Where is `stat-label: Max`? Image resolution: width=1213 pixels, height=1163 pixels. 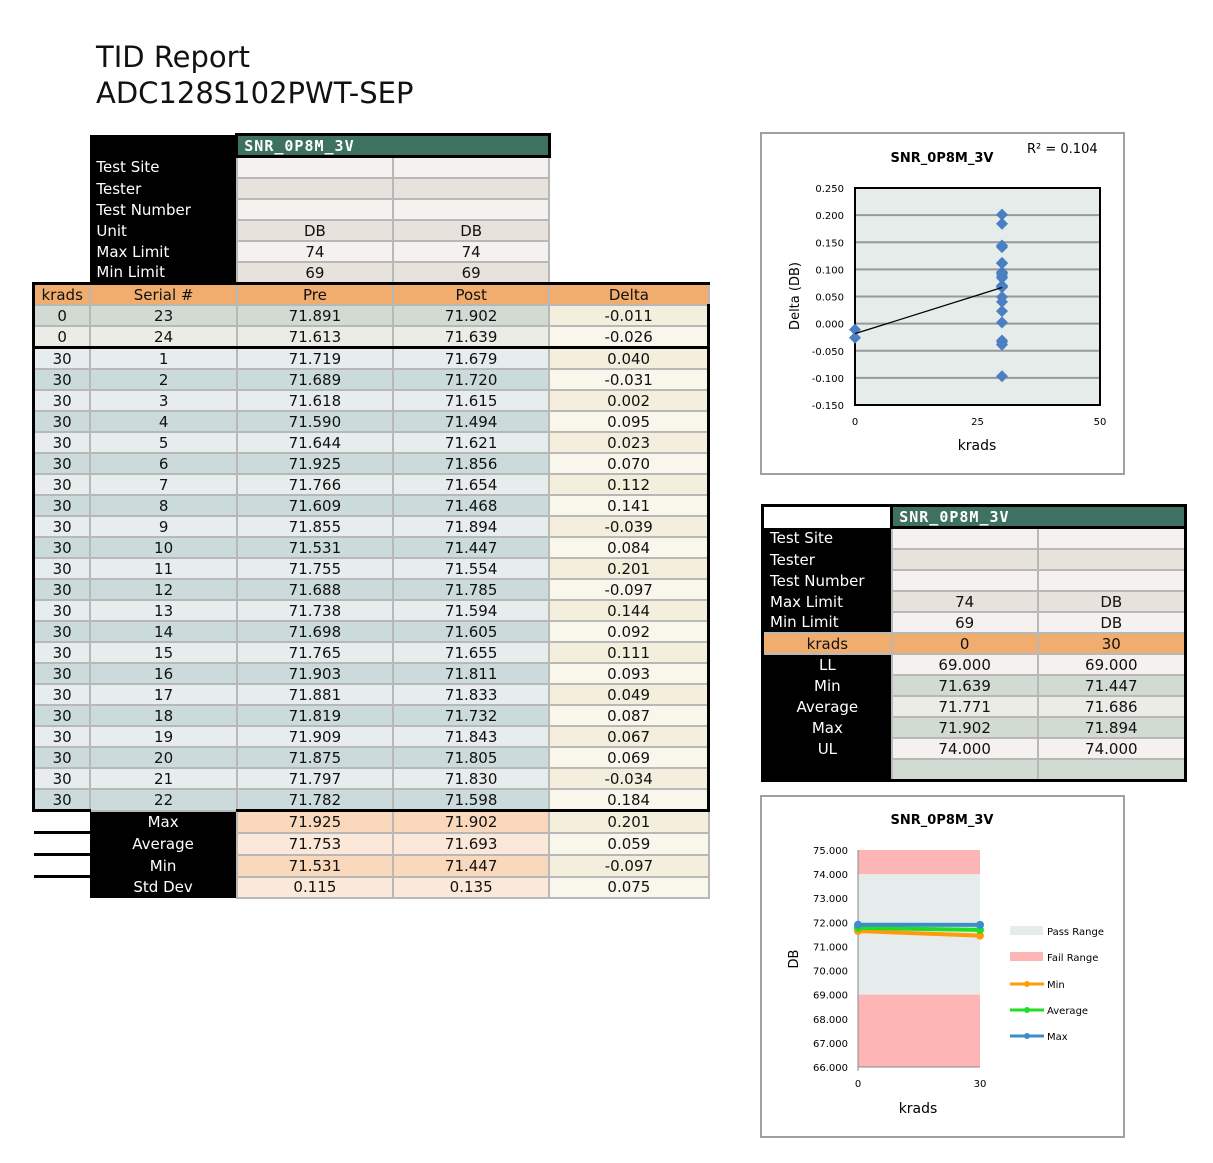 stat-label: Max is located at coordinates (827, 727).